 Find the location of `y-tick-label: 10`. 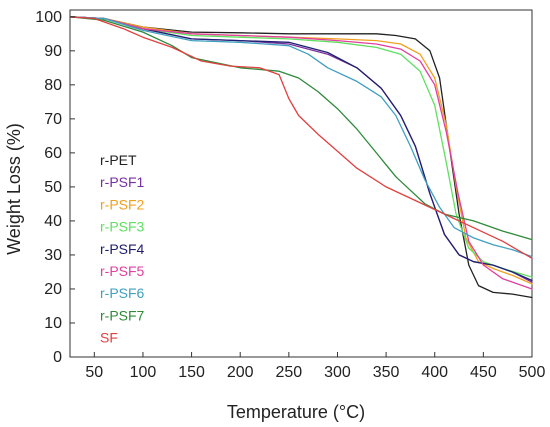

y-tick-label: 10 is located at coordinates (53, 323).